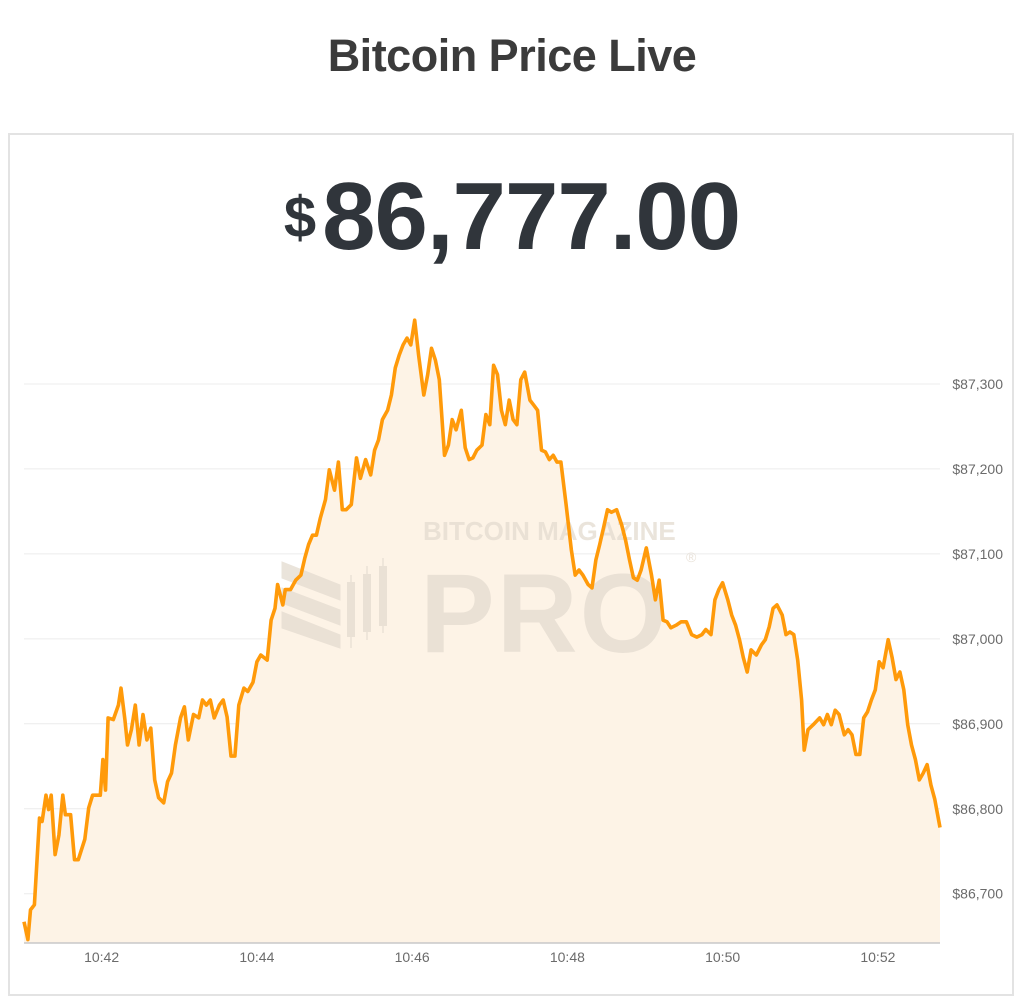 Image resolution: width=1024 pixels, height=1008 pixels. I want to click on y-tick-label: $87,300, so click(977, 384).